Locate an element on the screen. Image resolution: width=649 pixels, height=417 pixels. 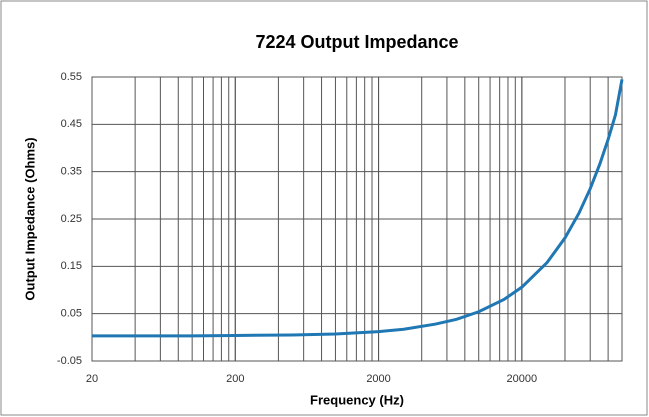
x-axis-label: Frequency (Hz) is located at coordinates (357, 399).